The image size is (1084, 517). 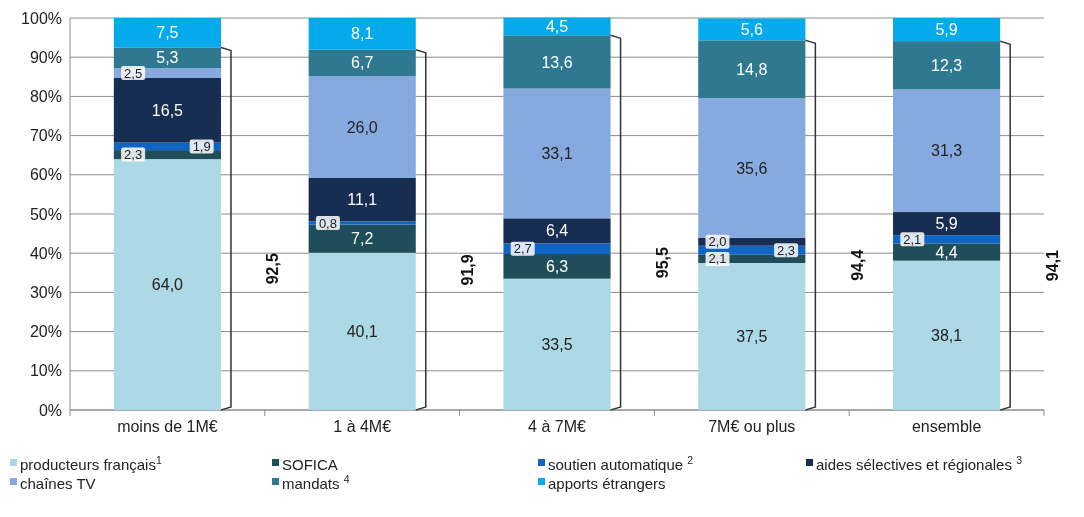 What do you see at coordinates (45, 96) in the screenshot?
I see `y-tick-label: 80%` at bounding box center [45, 96].